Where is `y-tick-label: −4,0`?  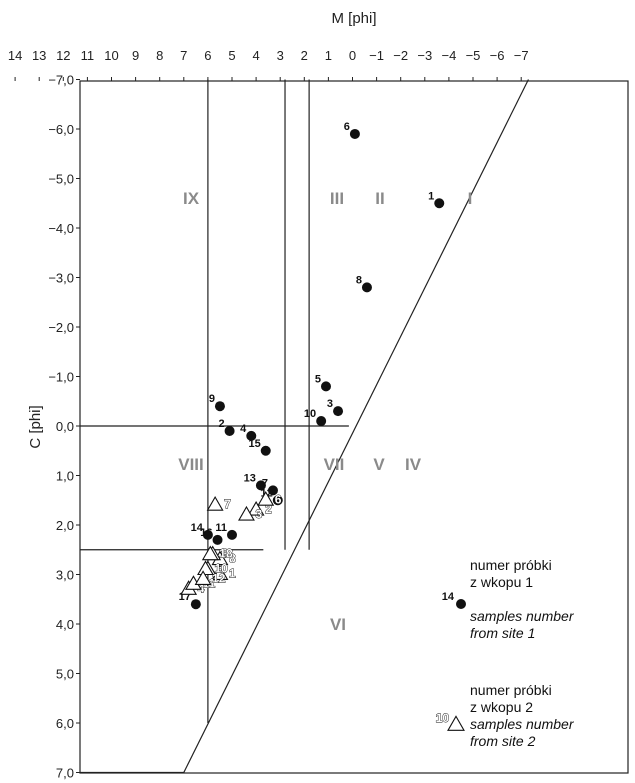
y-tick-label: −4,0 is located at coordinates (61, 228).